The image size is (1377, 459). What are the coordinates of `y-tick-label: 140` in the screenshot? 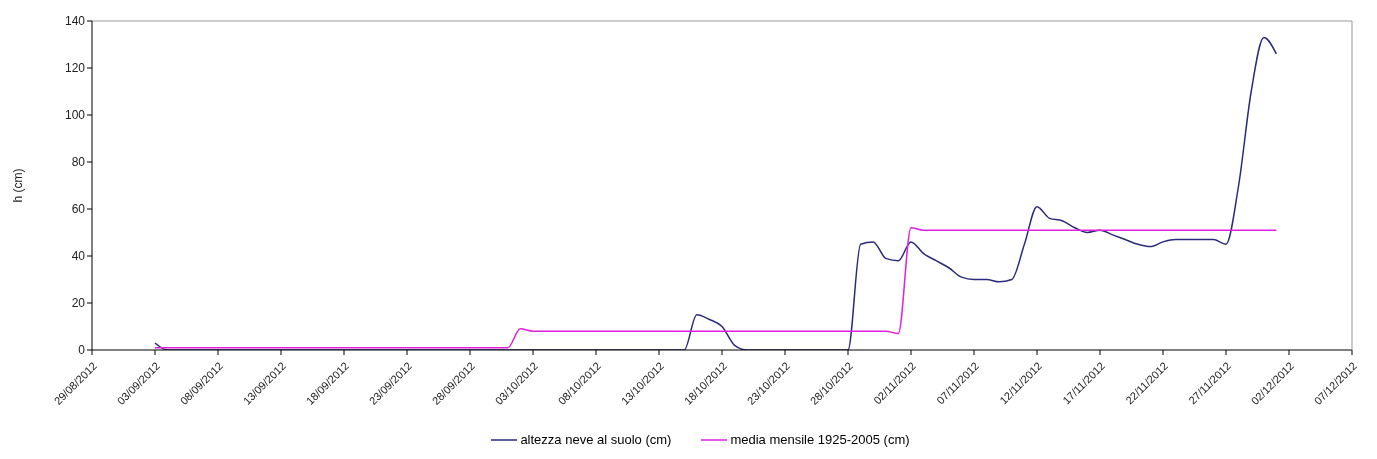 It's located at (75, 21).